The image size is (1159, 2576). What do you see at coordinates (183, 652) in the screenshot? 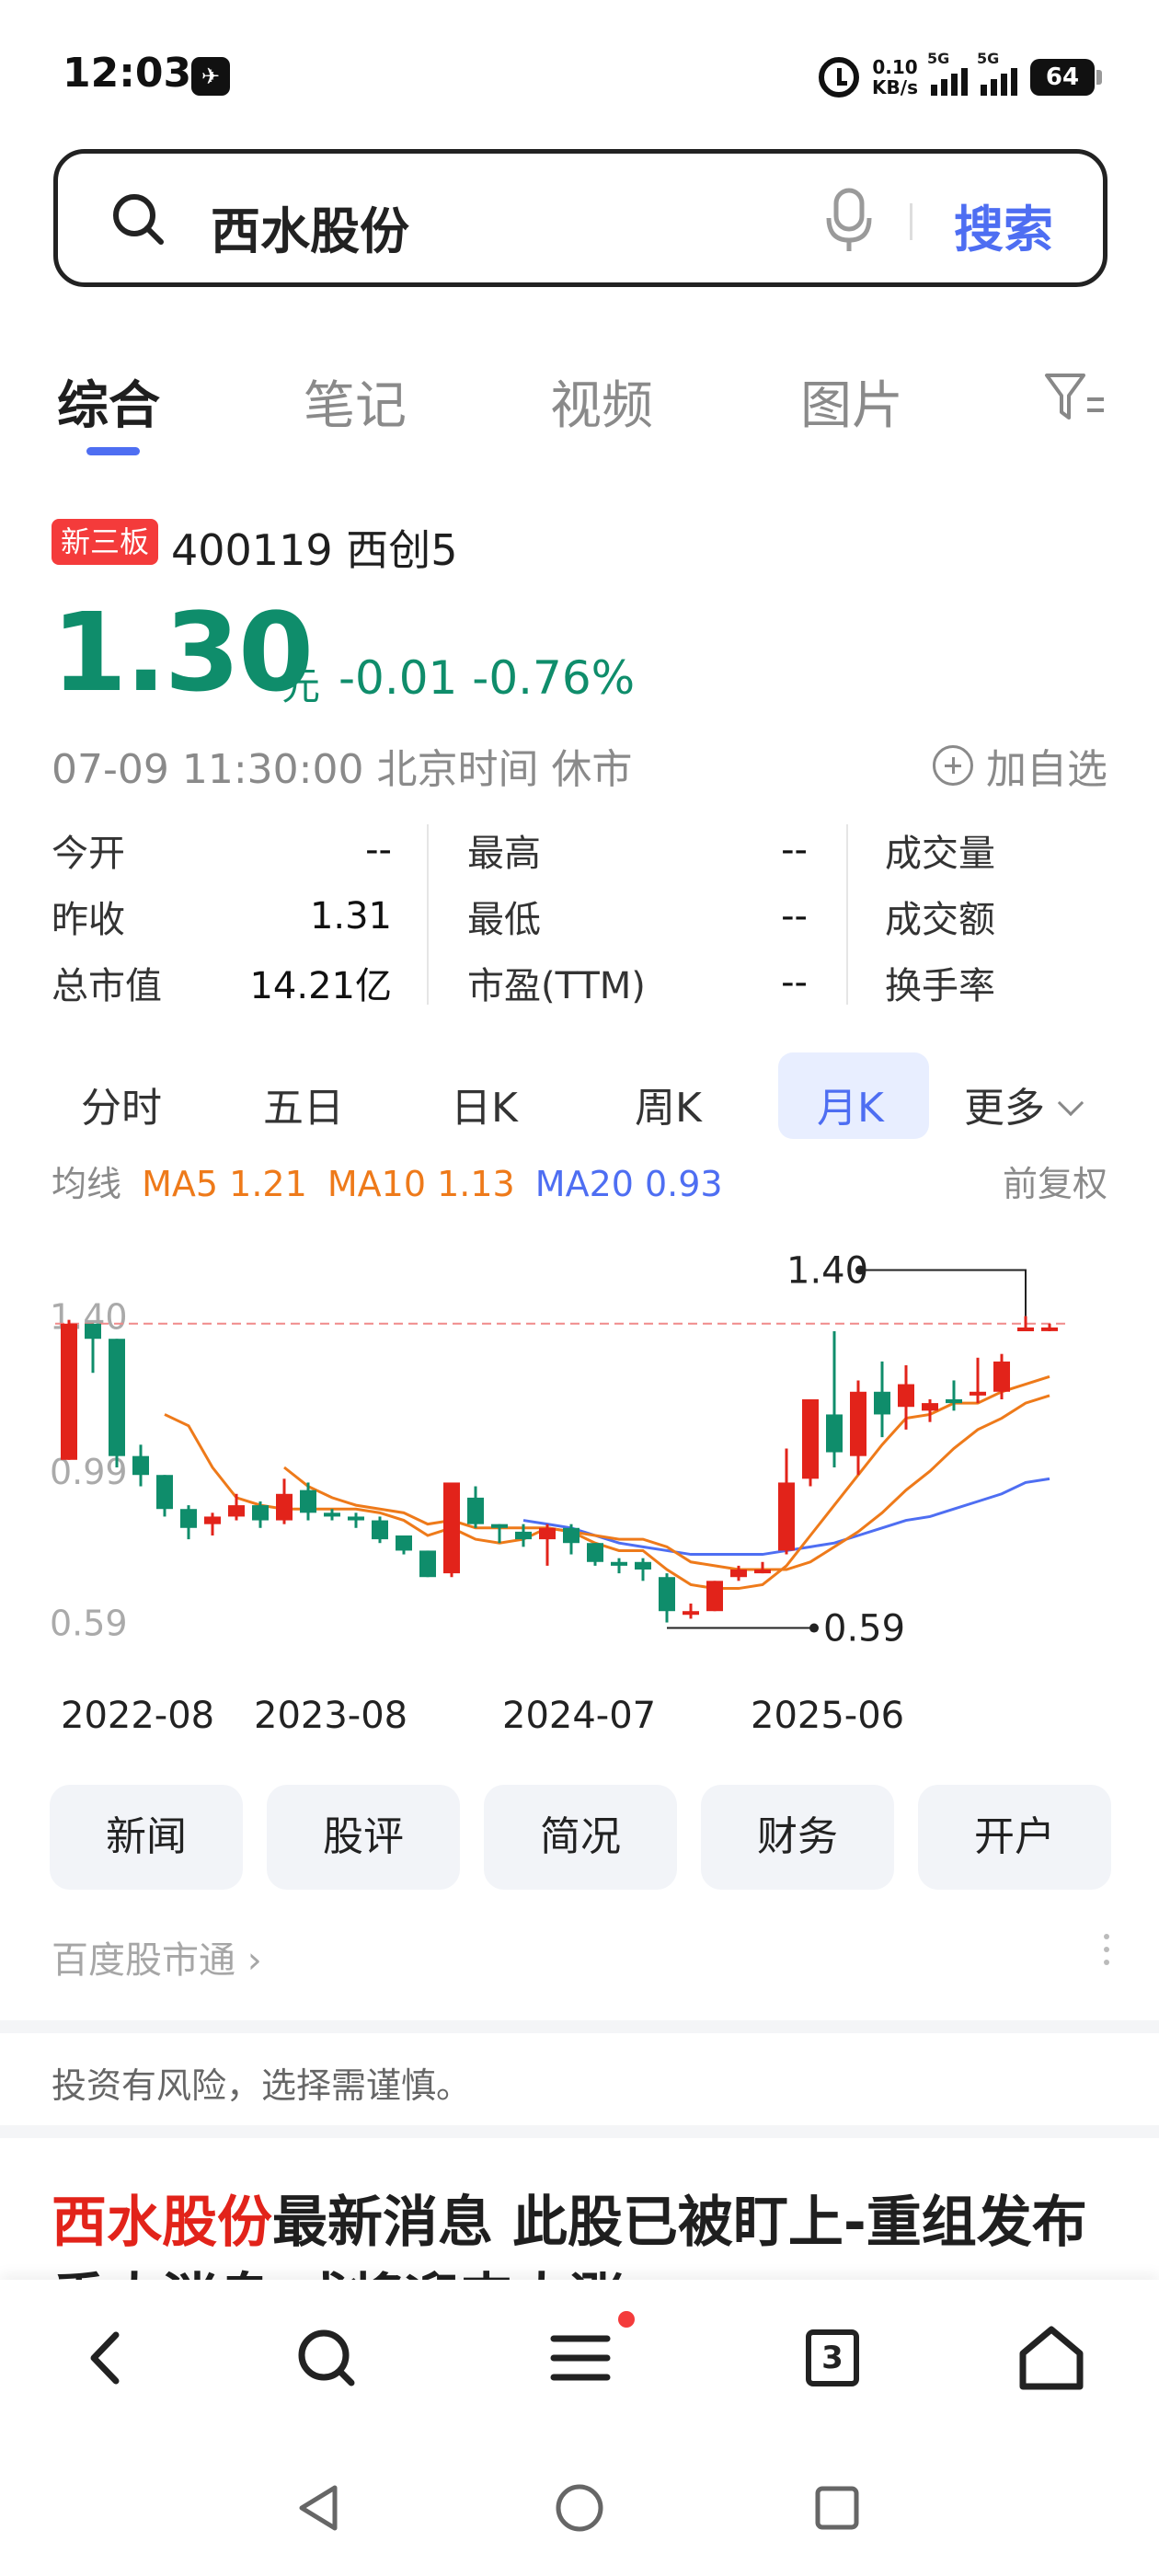
I see `stock-price: 1.30` at bounding box center [183, 652].